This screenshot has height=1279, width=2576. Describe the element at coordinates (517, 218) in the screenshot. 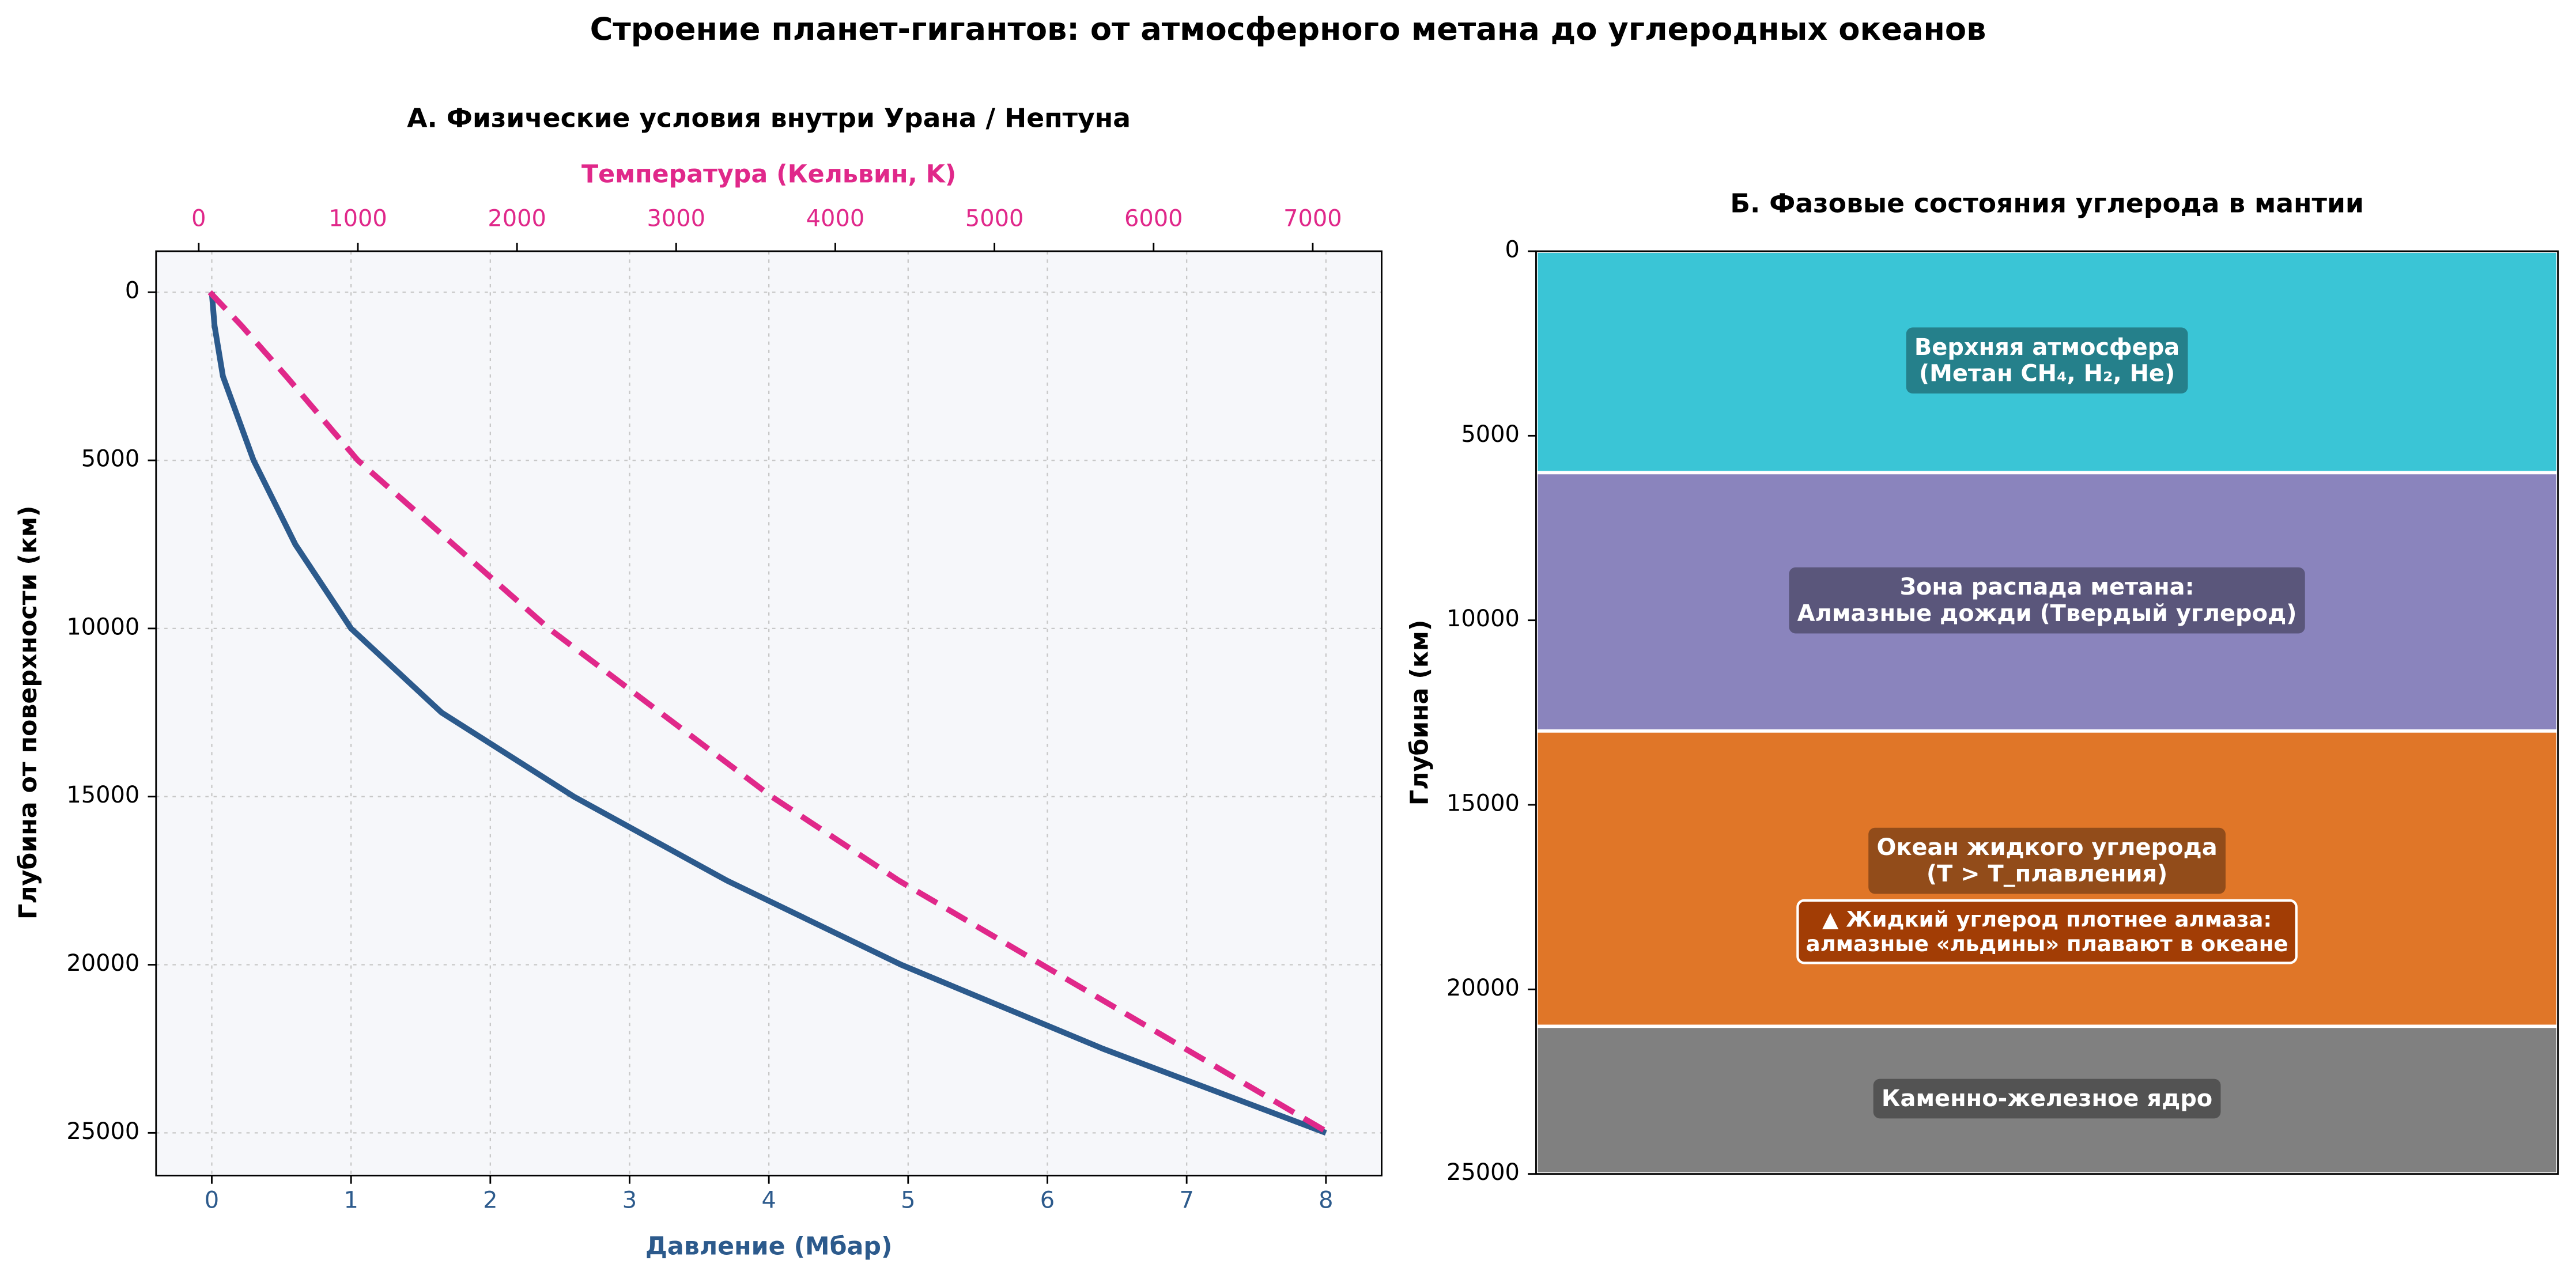

I see `x2-tick-label: 2000` at that location.